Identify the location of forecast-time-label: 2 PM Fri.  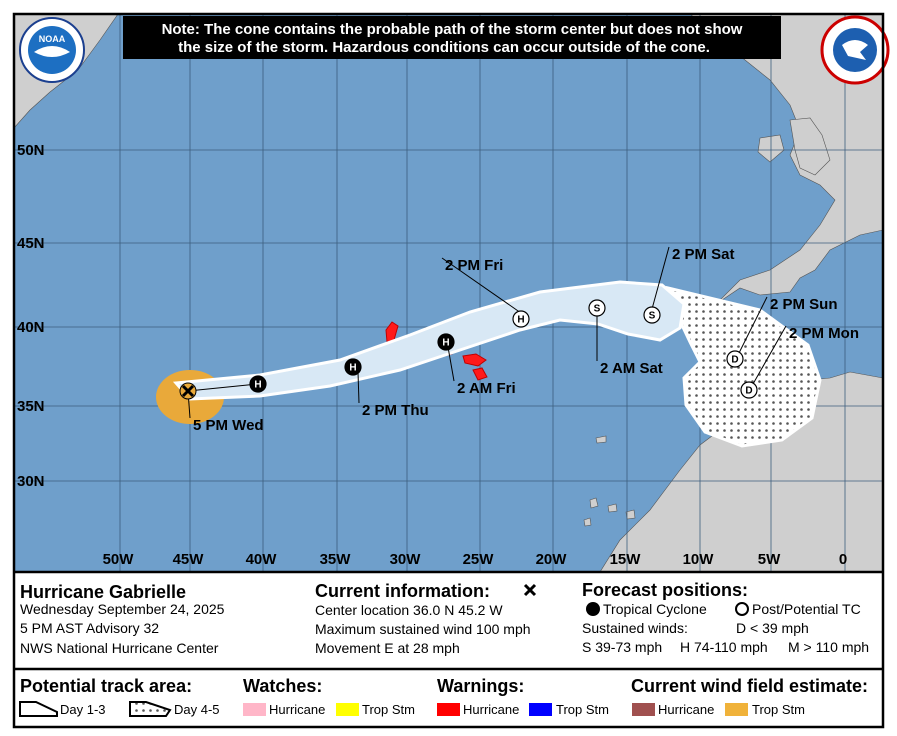
(474, 265).